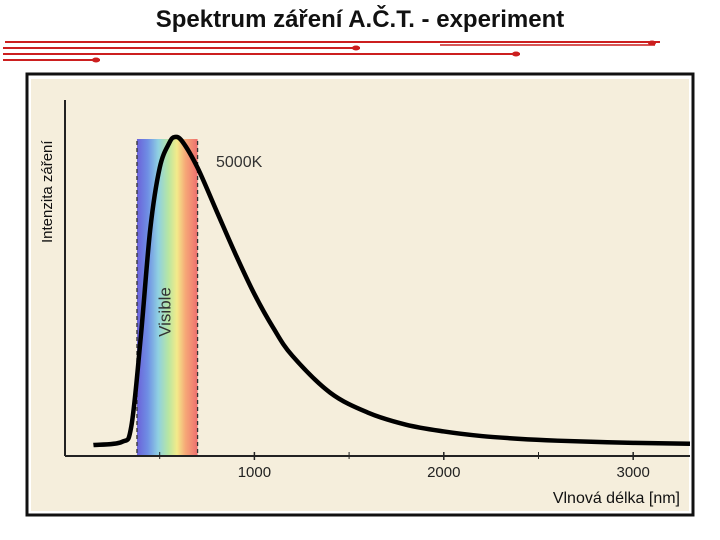  What do you see at coordinates (47, 191) in the screenshot?
I see `y-axis-label: Intenzita záření` at bounding box center [47, 191].